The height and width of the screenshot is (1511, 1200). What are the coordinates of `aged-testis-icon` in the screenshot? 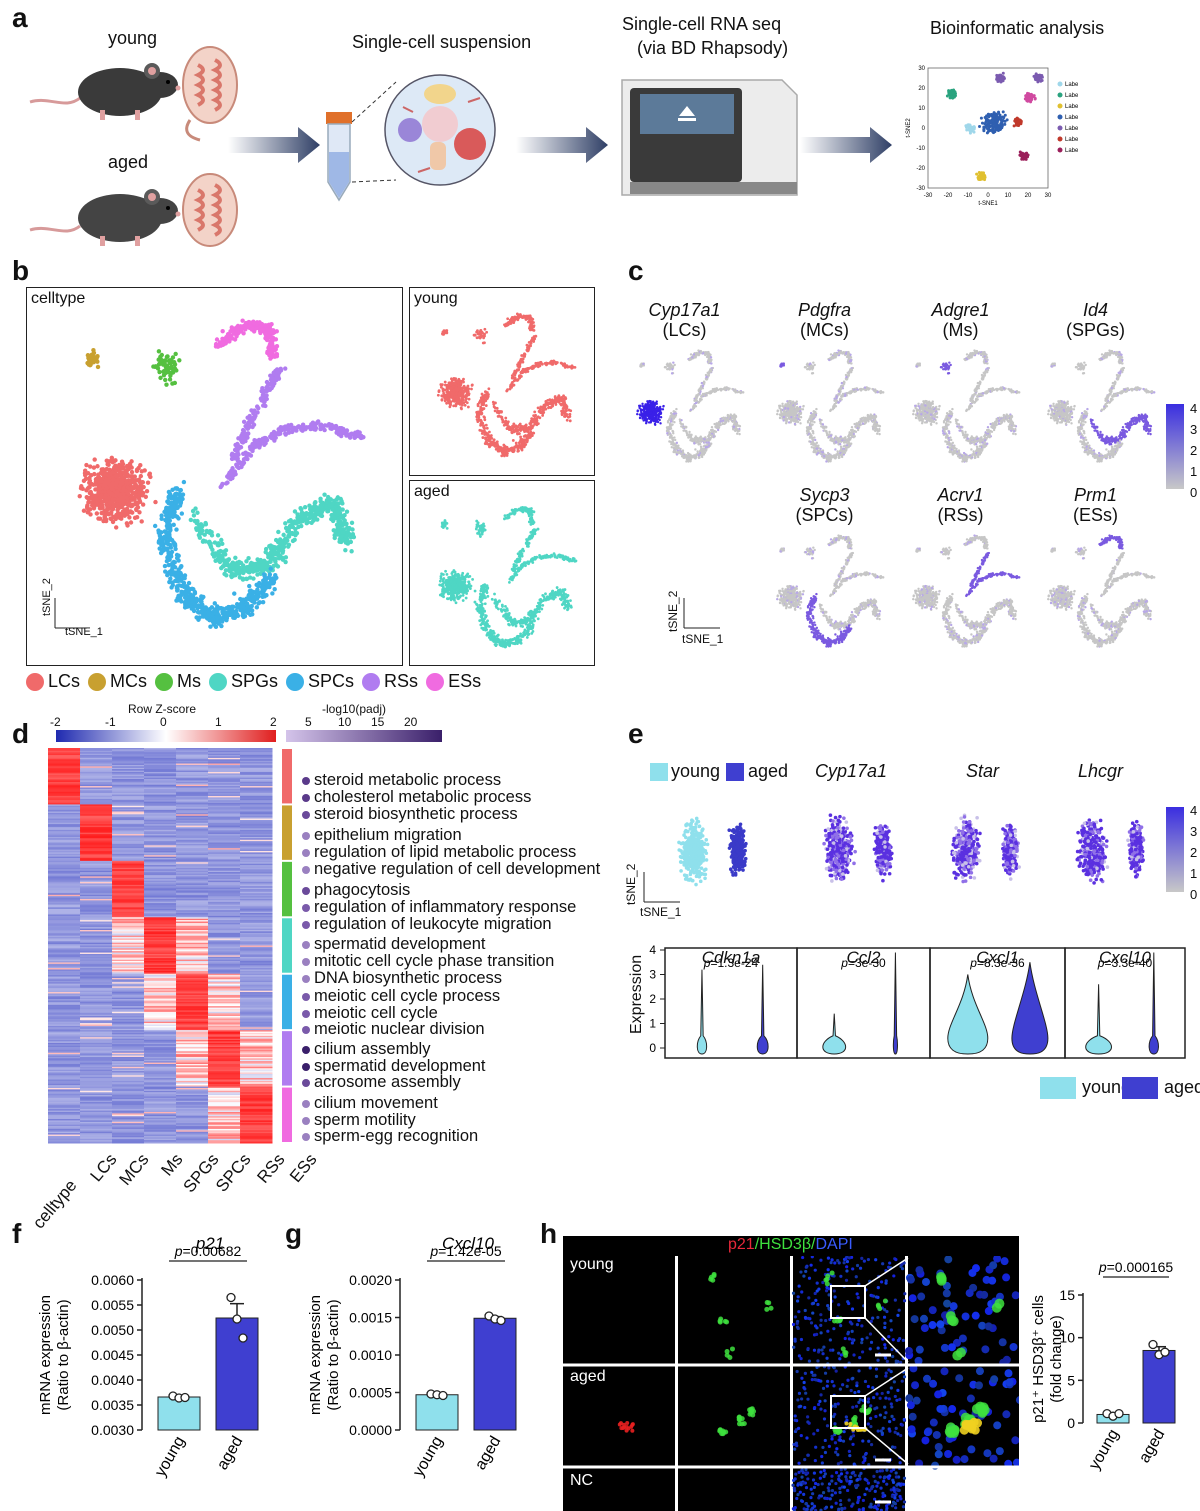 It's located at (210, 210).